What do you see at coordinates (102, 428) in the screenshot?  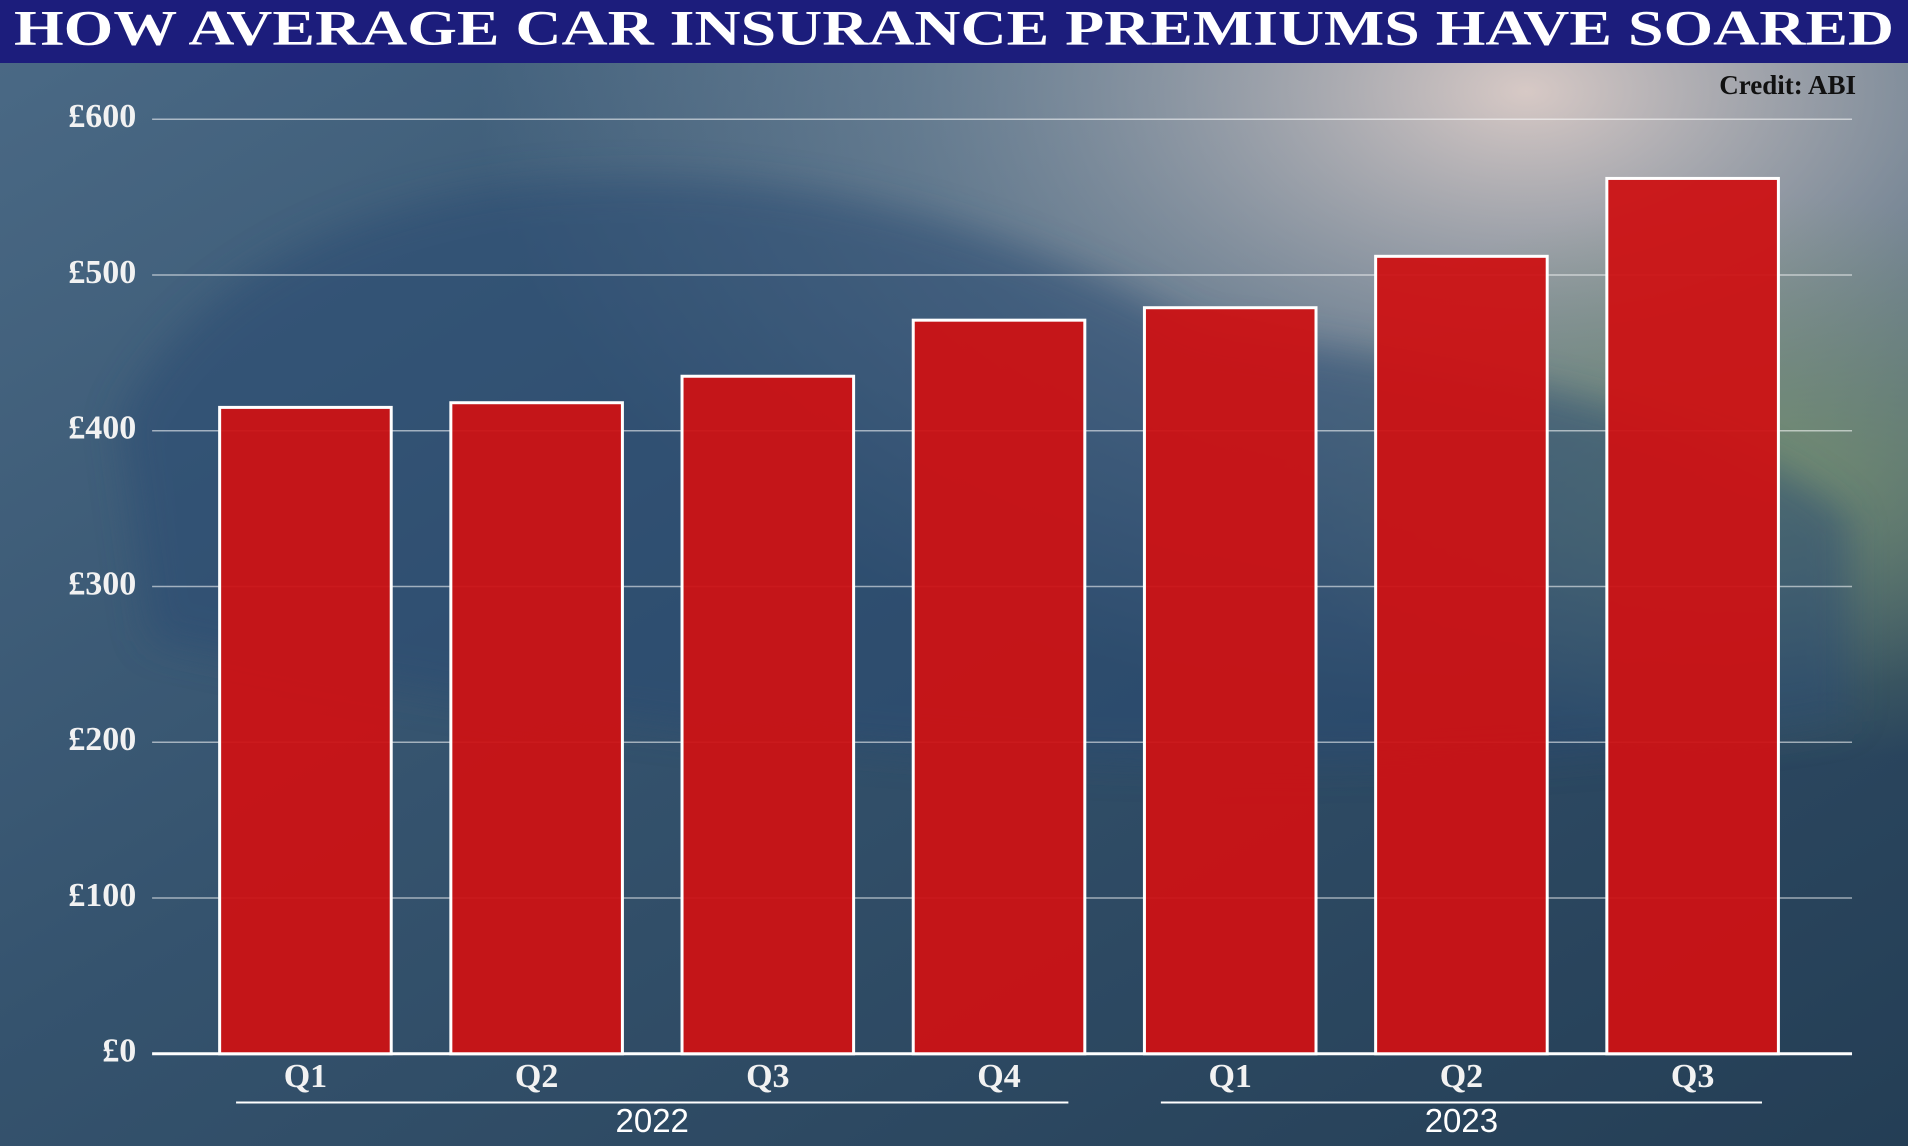 I see `y-tick-label: £400` at bounding box center [102, 428].